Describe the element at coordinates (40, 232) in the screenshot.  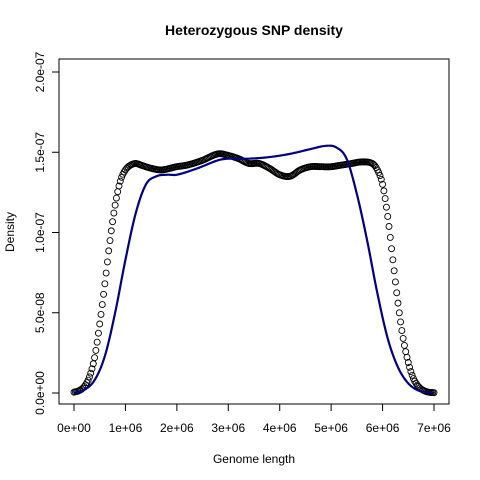
I see `y-tick-label: 1.0e-07` at that location.